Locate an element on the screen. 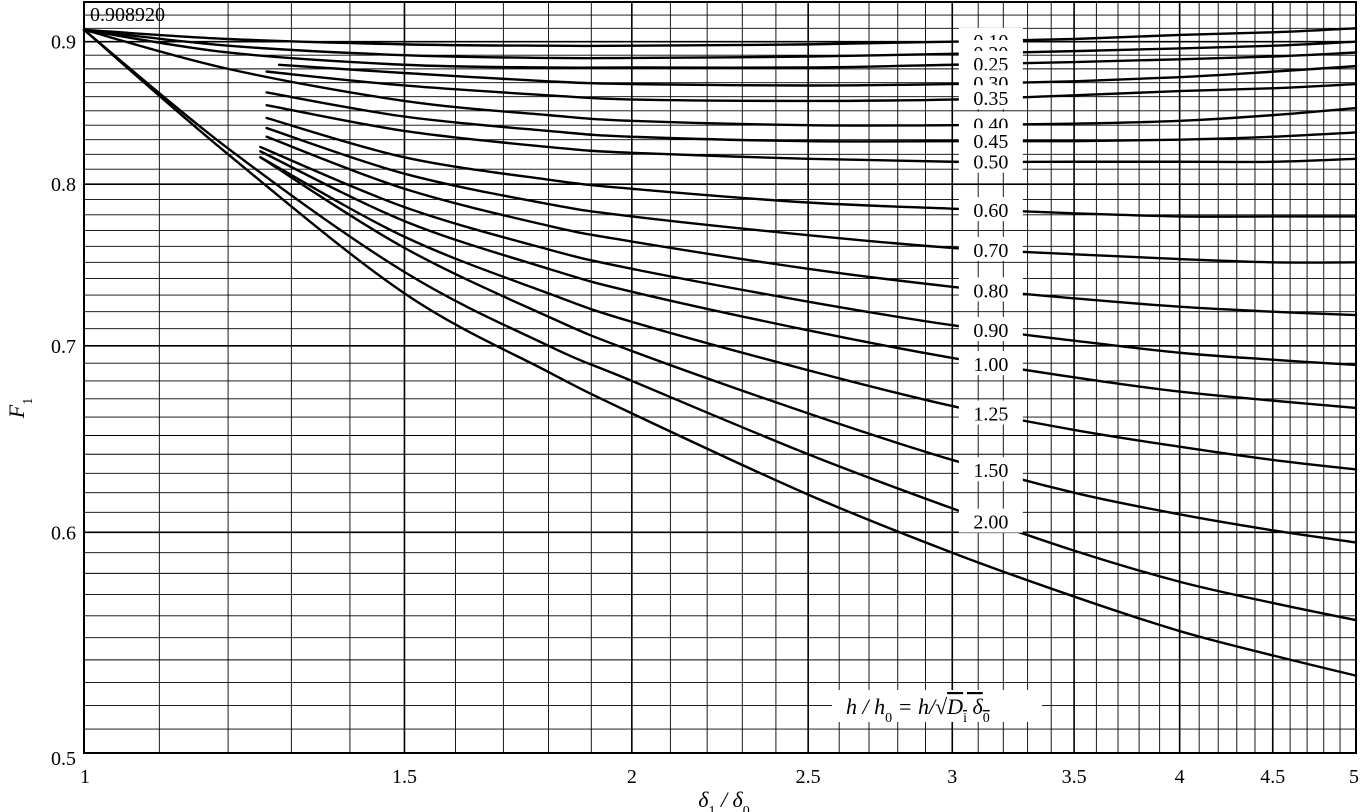 Image resolution: width=1361 pixels, height=812 pixels. series-label: 1.25 is located at coordinates (990, 415).